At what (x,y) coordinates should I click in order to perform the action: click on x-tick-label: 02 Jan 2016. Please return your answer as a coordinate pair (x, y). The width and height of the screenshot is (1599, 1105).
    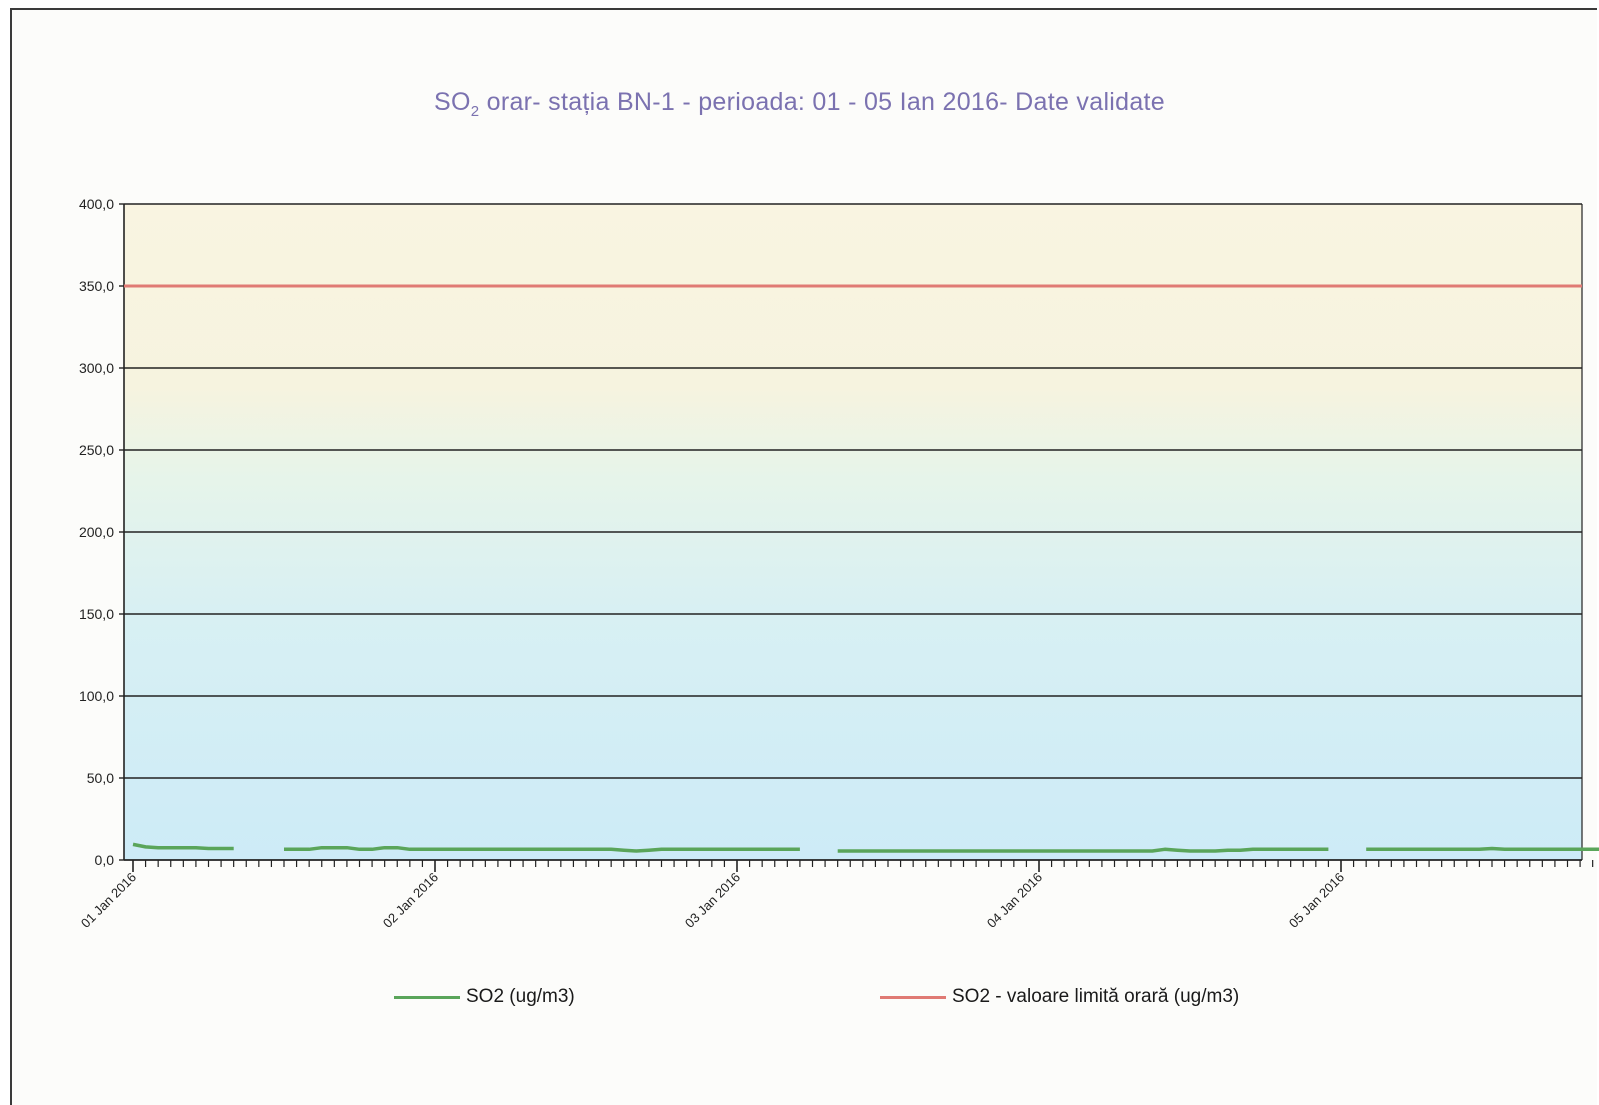
    Looking at the image, I should click on (410, 900).